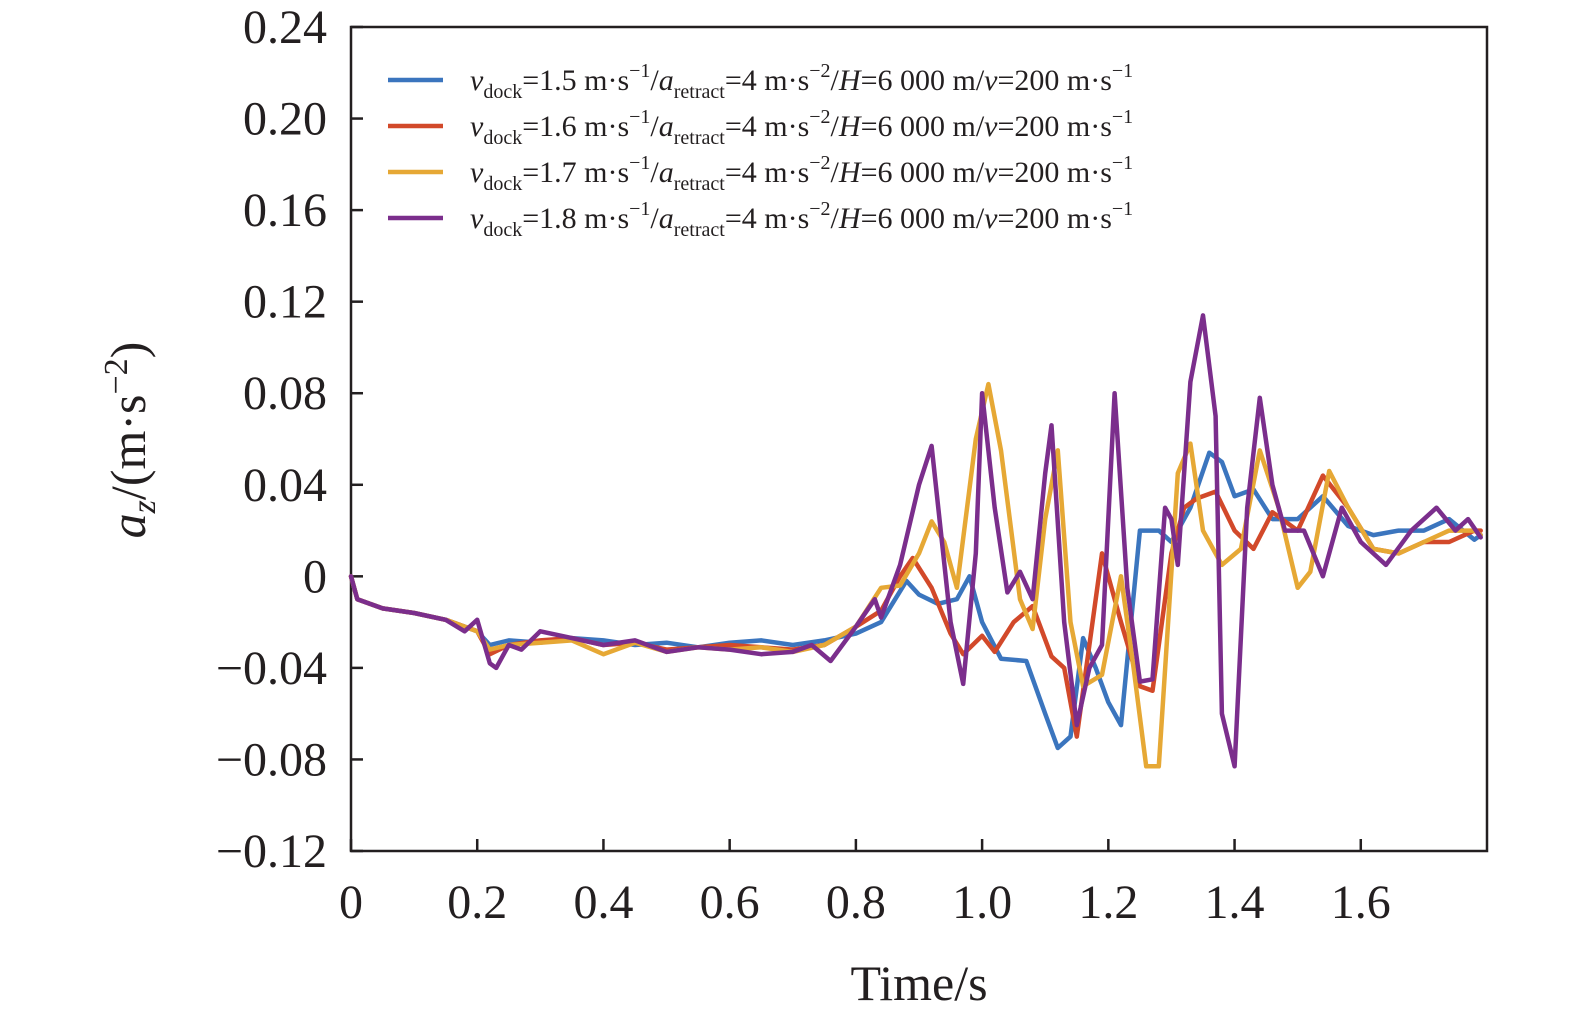 The image size is (1575, 1023). What do you see at coordinates (1108, 902) in the screenshot?
I see `x-tick-label: 1.2` at bounding box center [1108, 902].